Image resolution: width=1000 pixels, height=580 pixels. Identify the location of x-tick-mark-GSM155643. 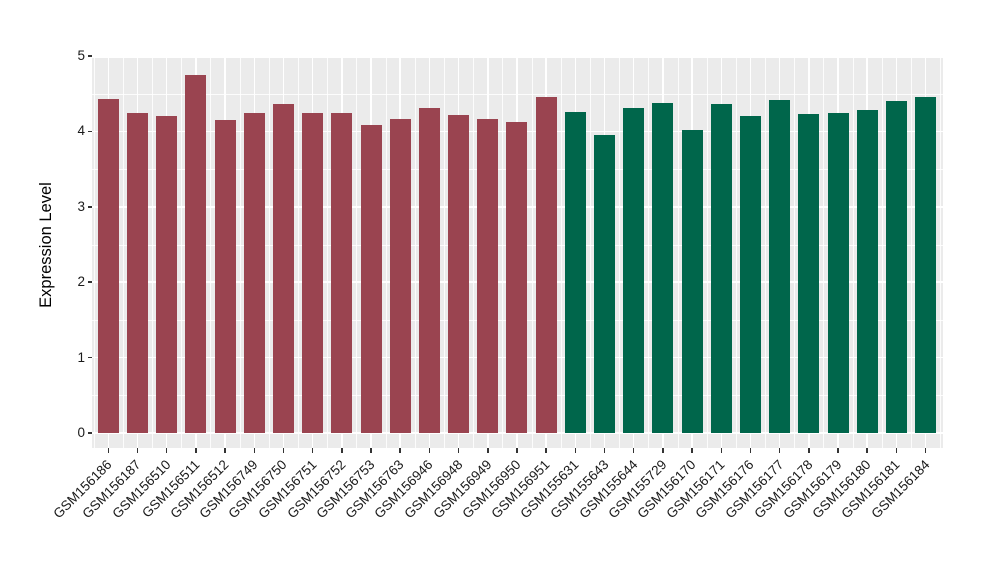
(604, 450).